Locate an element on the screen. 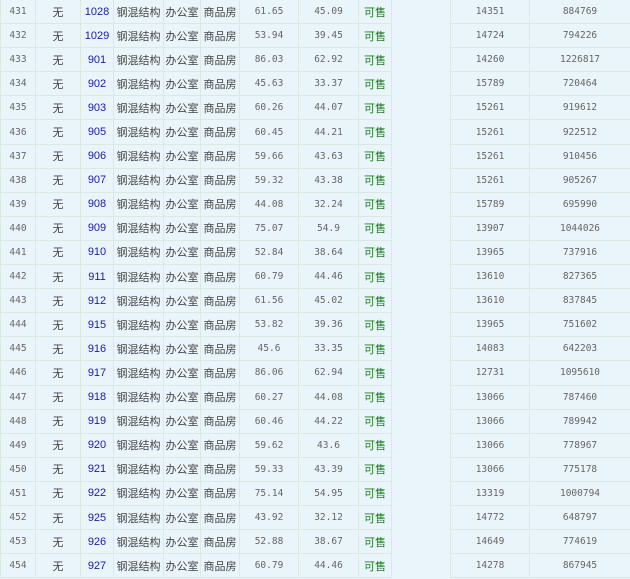 This screenshot has width=630, height=579. total-price-cell: 922512 is located at coordinates (579, 132).